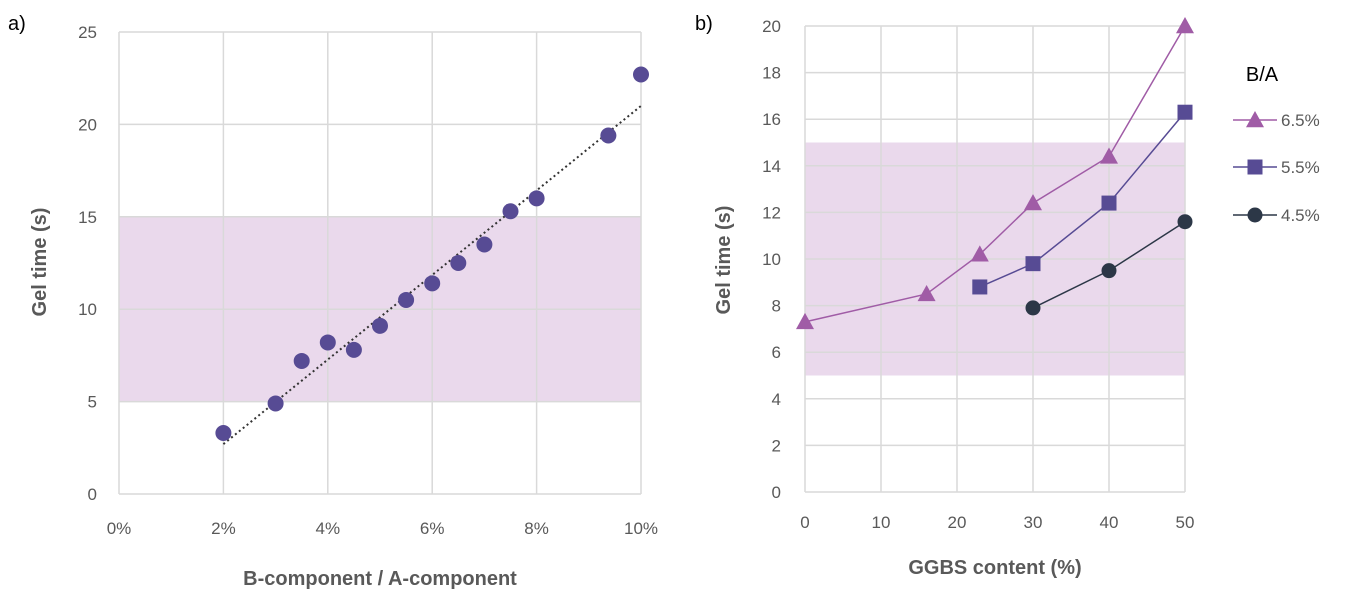  I want to click on legend-label: 4.5%, so click(1300, 215).